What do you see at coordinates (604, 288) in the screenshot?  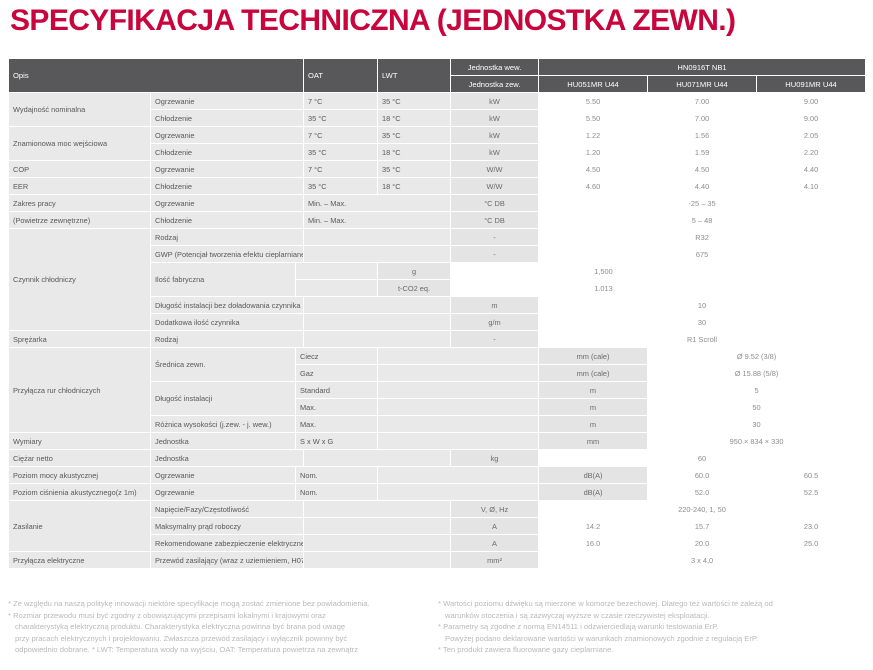 I see `row-merged-value: 1.013` at bounding box center [604, 288].